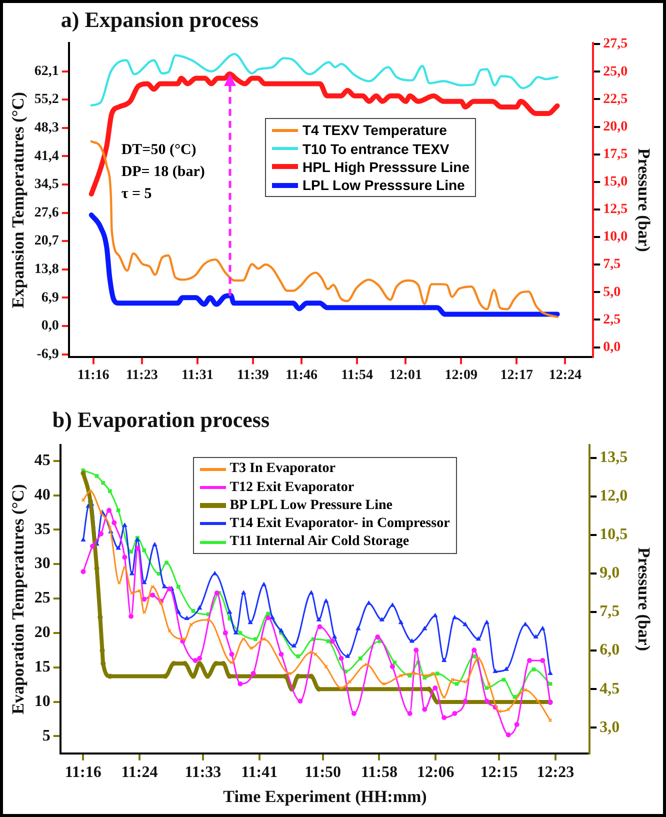  I want to click on y2-tick-label: 6,0, so click(610, 650).